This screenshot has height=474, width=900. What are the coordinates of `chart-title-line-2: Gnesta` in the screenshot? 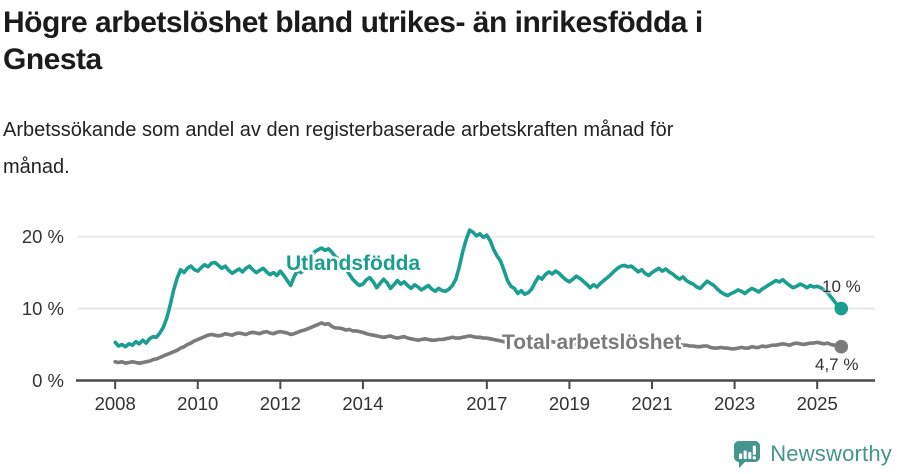 It's located at (52, 59).